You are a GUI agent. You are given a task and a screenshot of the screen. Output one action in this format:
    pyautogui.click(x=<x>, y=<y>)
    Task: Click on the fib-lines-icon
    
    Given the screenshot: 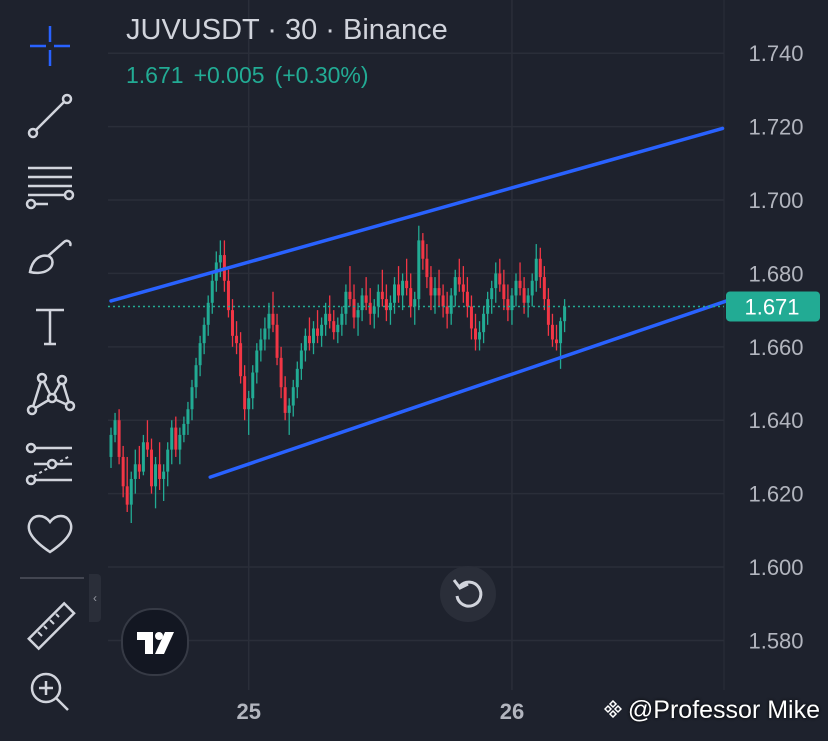 What is the action you would take?
    pyautogui.click(x=50, y=186)
    